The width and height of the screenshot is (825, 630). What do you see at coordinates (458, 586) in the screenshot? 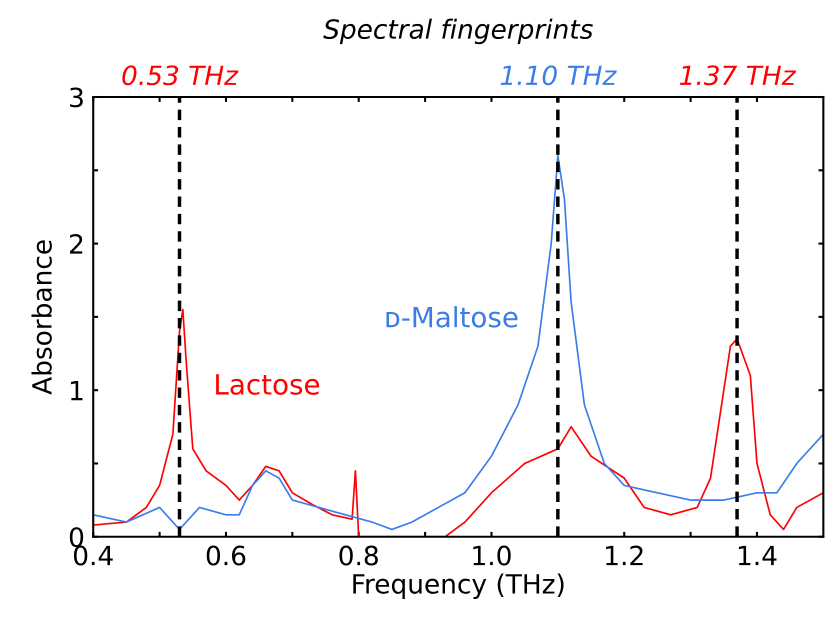
I see `x-axis-title: Frequency (THz)` at bounding box center [458, 586].